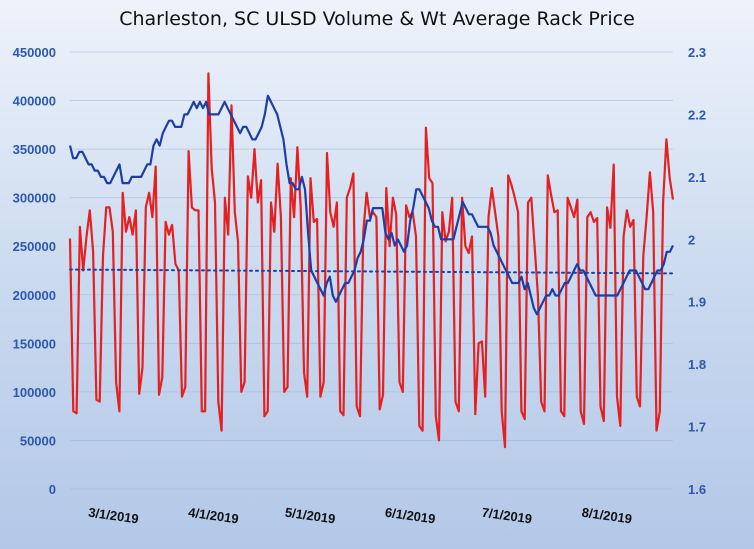  Describe the element at coordinates (607, 516) in the screenshot. I see `x-tick-label: 8/1/2019` at that location.